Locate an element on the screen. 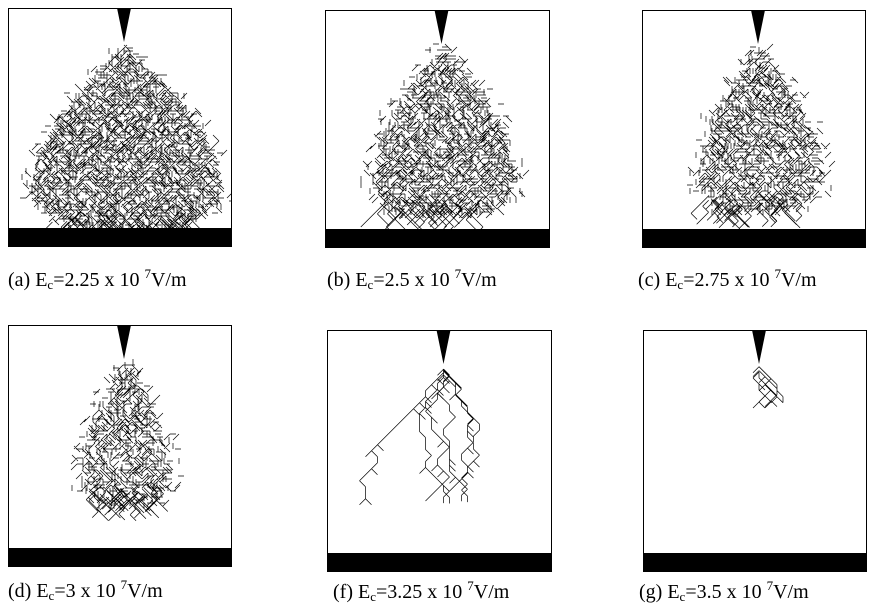  caption-label: (c) E is located at coordinates (658, 280).